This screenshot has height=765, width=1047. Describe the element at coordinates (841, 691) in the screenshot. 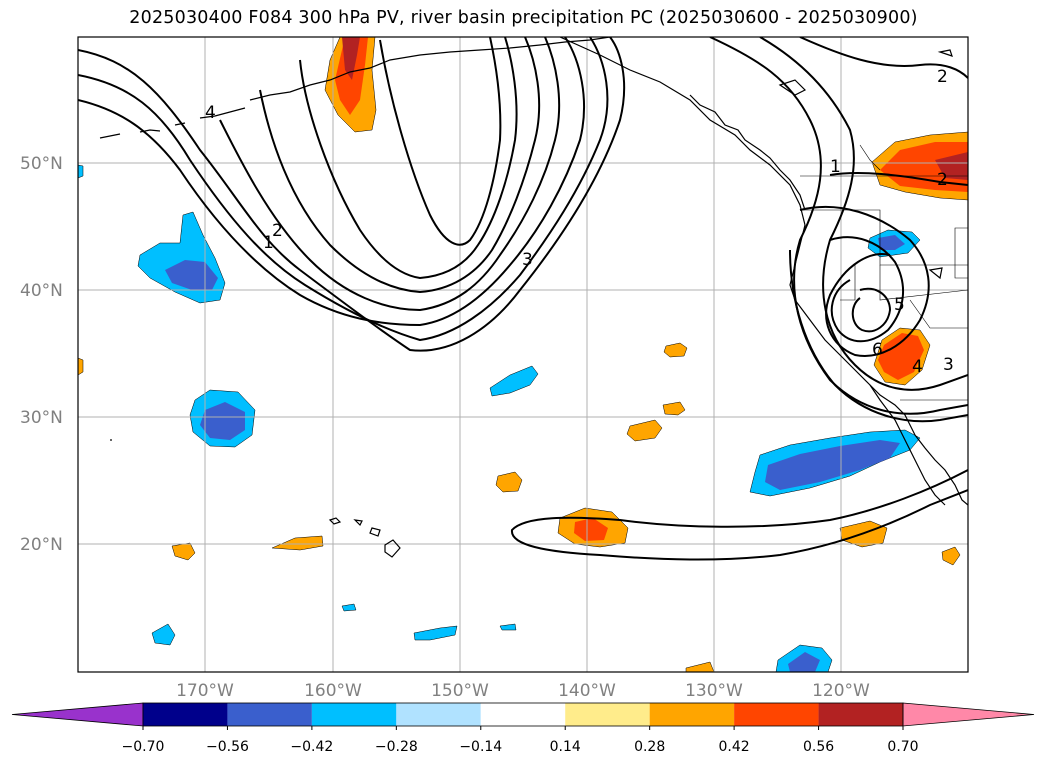

I see `lon-label: 120°W` at that location.